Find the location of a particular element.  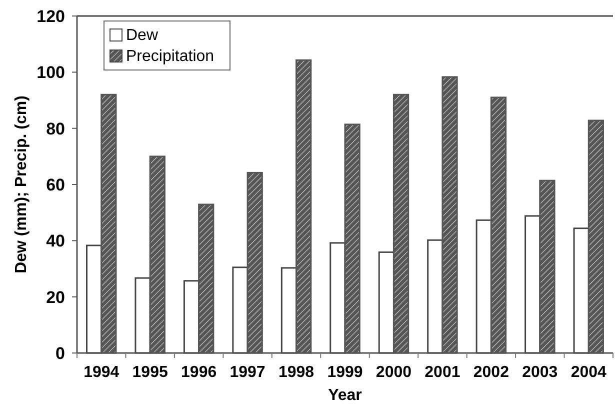

x-tick-label: 2002 is located at coordinates (491, 372).